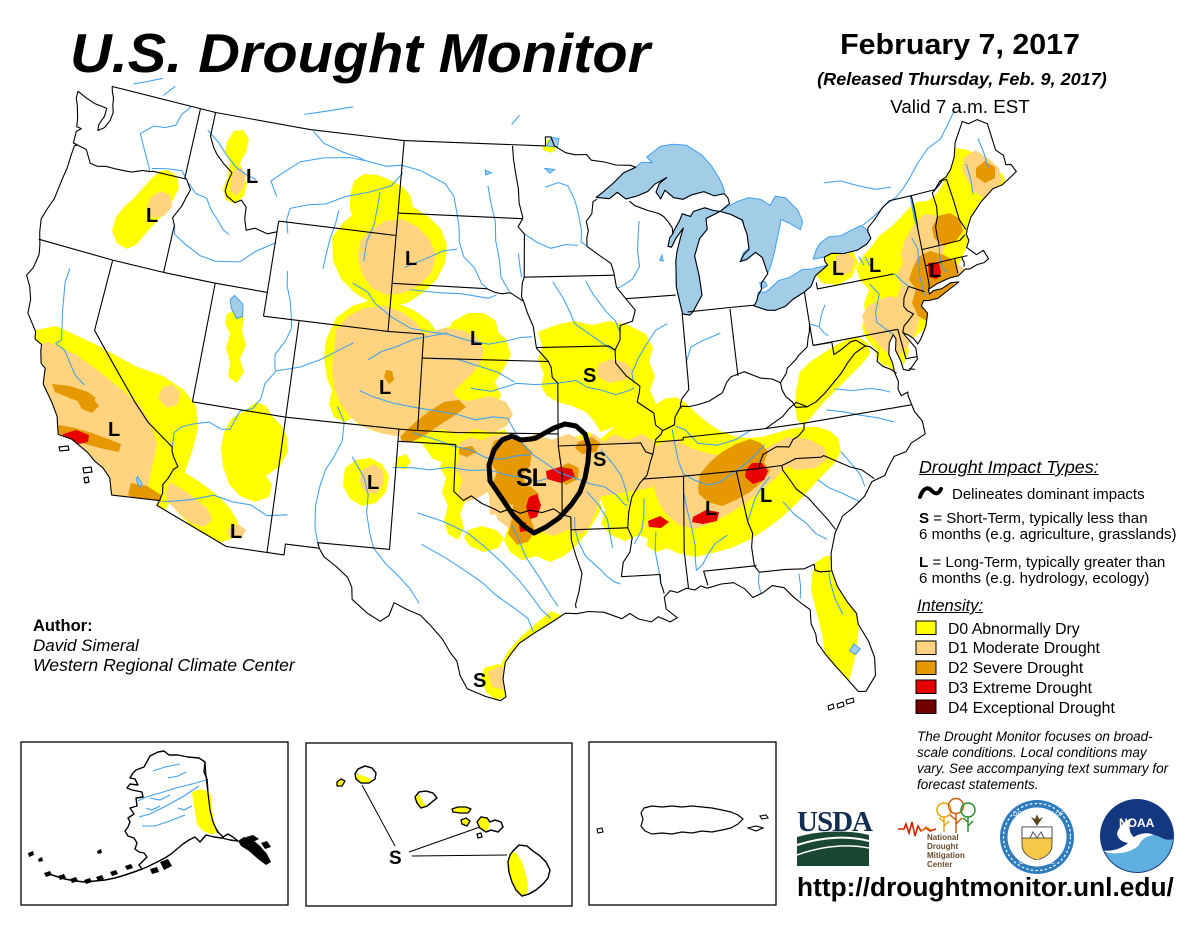 This screenshot has width=1200, height=927. I want to click on svg-text: NOAA, so click(1137, 823).